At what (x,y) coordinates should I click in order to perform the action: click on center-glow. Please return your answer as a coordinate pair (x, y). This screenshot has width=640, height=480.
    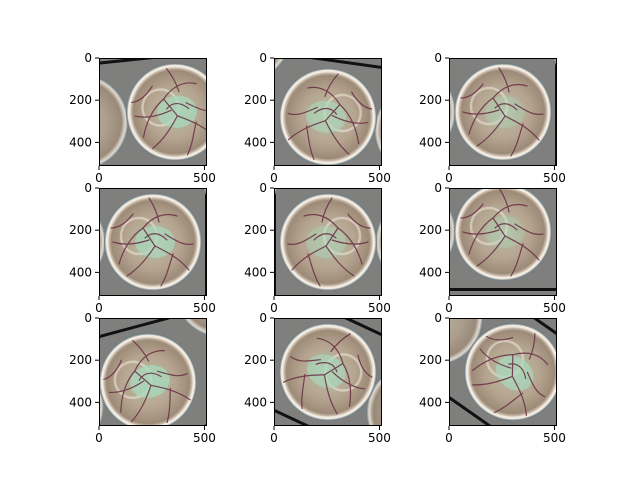
    Looking at the image, I should click on (514, 373).